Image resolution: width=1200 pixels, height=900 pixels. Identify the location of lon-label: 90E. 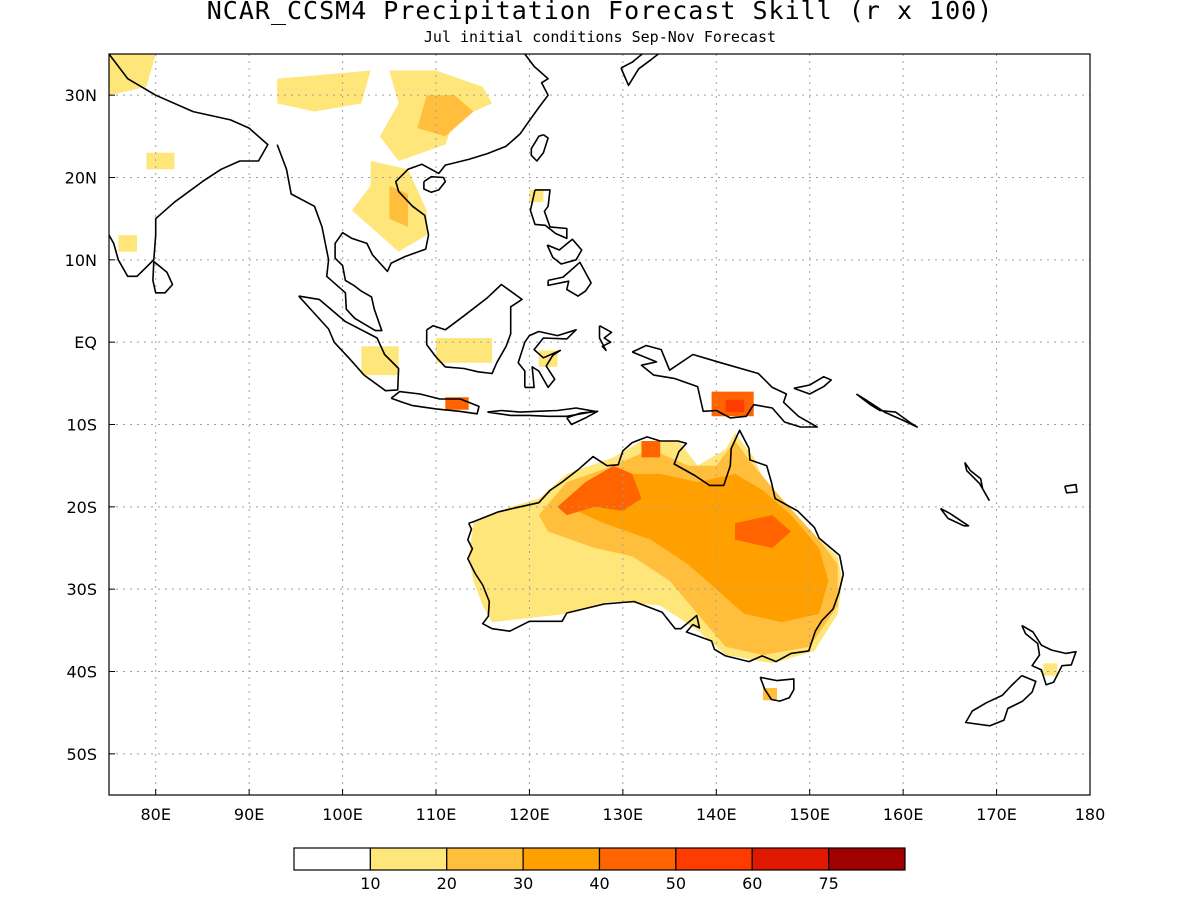
(249, 814).